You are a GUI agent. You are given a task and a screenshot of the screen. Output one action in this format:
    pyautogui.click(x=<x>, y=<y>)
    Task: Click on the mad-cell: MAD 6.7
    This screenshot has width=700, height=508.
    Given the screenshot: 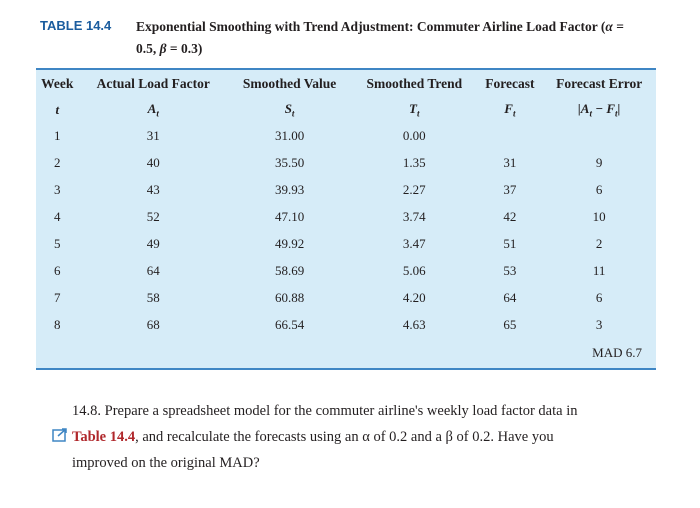 What is the action you would take?
    pyautogui.click(x=617, y=352)
    